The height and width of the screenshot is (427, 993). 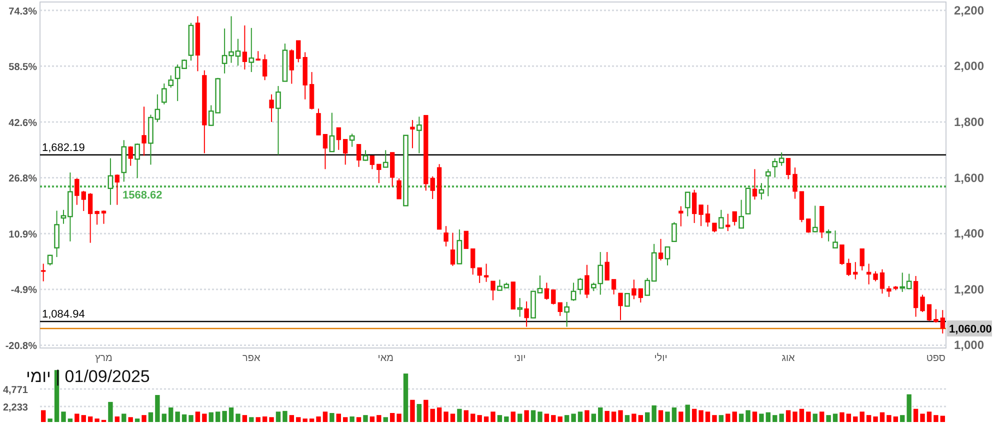 What do you see at coordinates (969, 233) in the screenshot?
I see `y-tick-label: 1,400` at bounding box center [969, 233].